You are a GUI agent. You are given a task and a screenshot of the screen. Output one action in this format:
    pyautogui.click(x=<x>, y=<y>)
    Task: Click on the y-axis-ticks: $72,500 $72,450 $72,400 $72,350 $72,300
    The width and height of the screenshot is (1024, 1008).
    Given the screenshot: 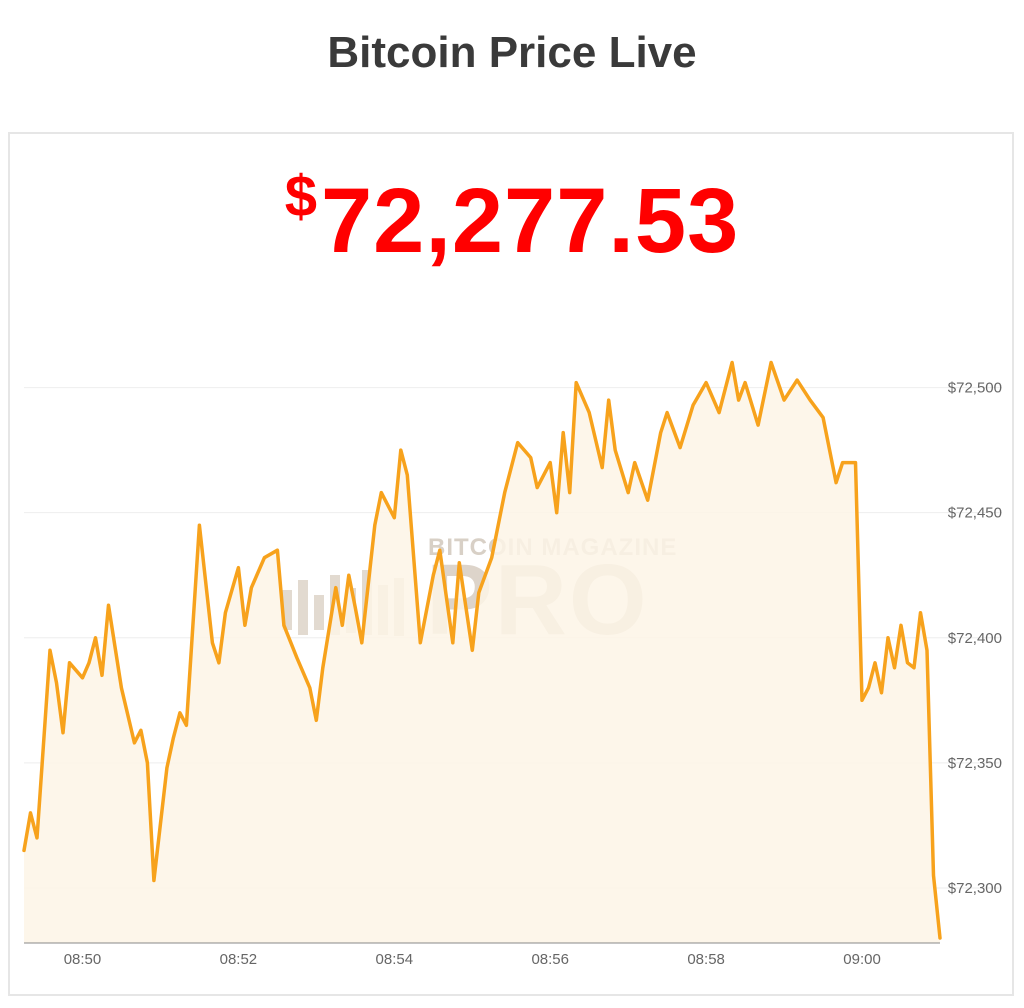 What is the action you would take?
    pyautogui.click(x=975, y=638)
    